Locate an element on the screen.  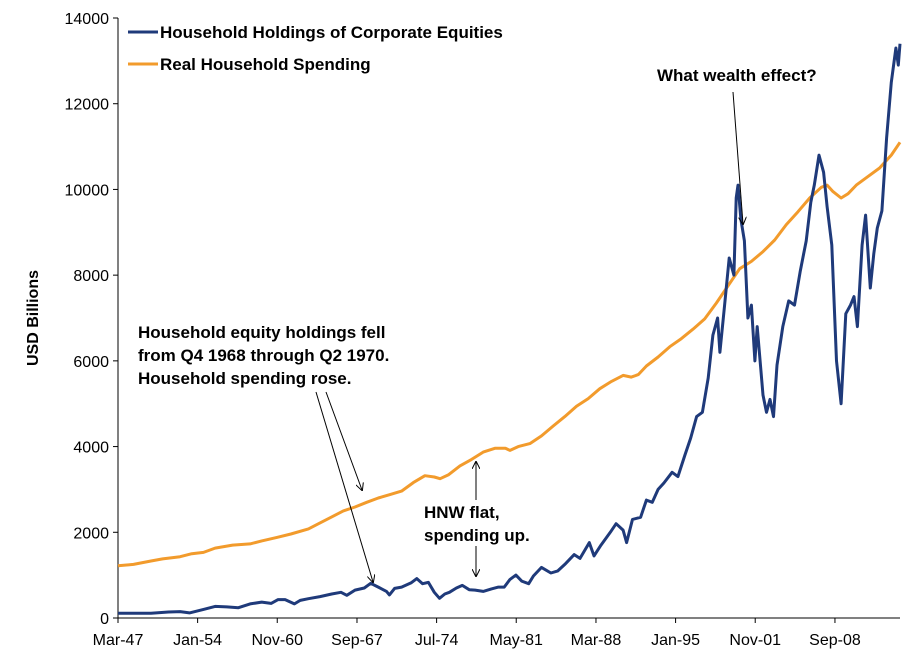
legend-label-spending: Real Household Spending is located at coordinates (265, 64).